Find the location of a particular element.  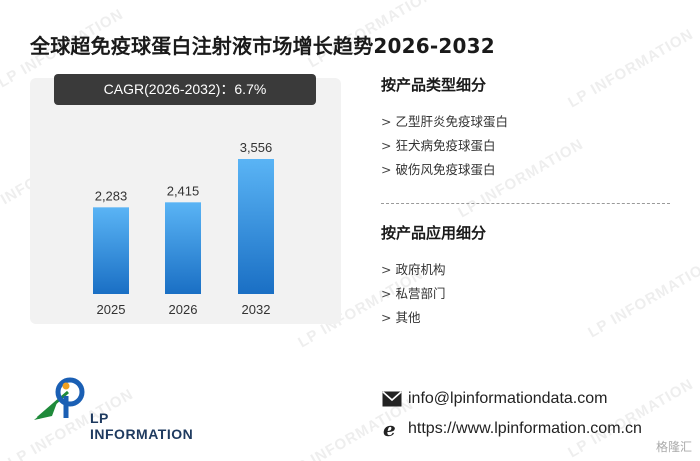

logo-mark-icon is located at coordinates (59, 398).